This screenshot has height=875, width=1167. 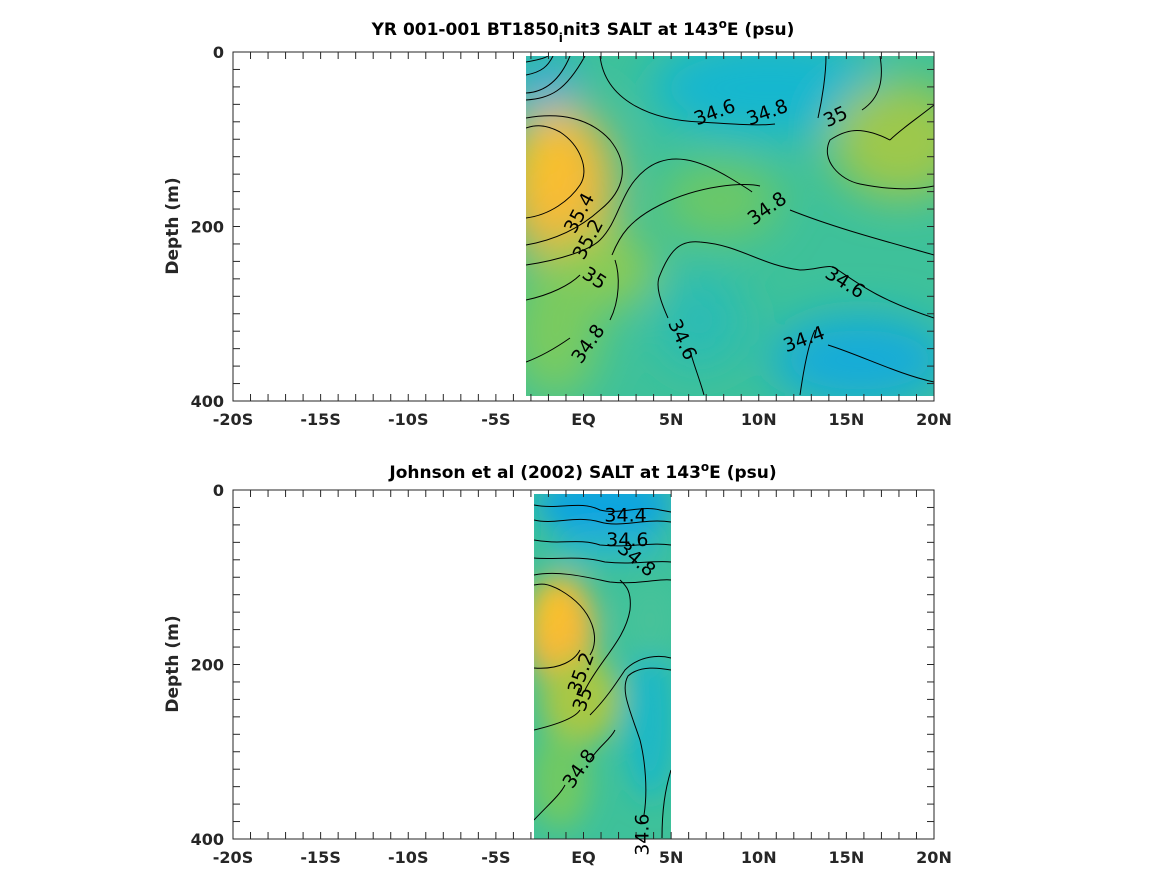 I want to click on top-y-axis-label: Depth (m), so click(x=173, y=225).